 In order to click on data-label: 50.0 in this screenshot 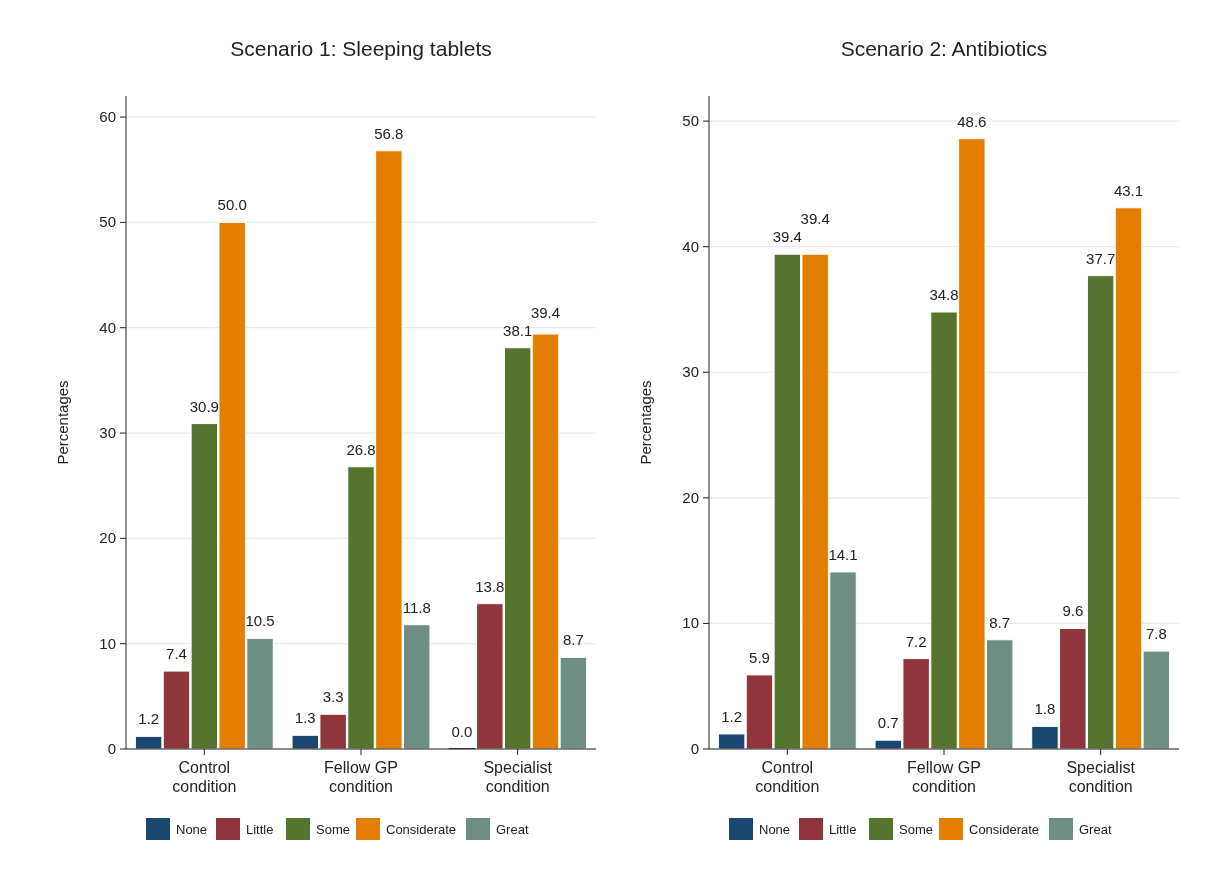, I will do `click(232, 205)`.